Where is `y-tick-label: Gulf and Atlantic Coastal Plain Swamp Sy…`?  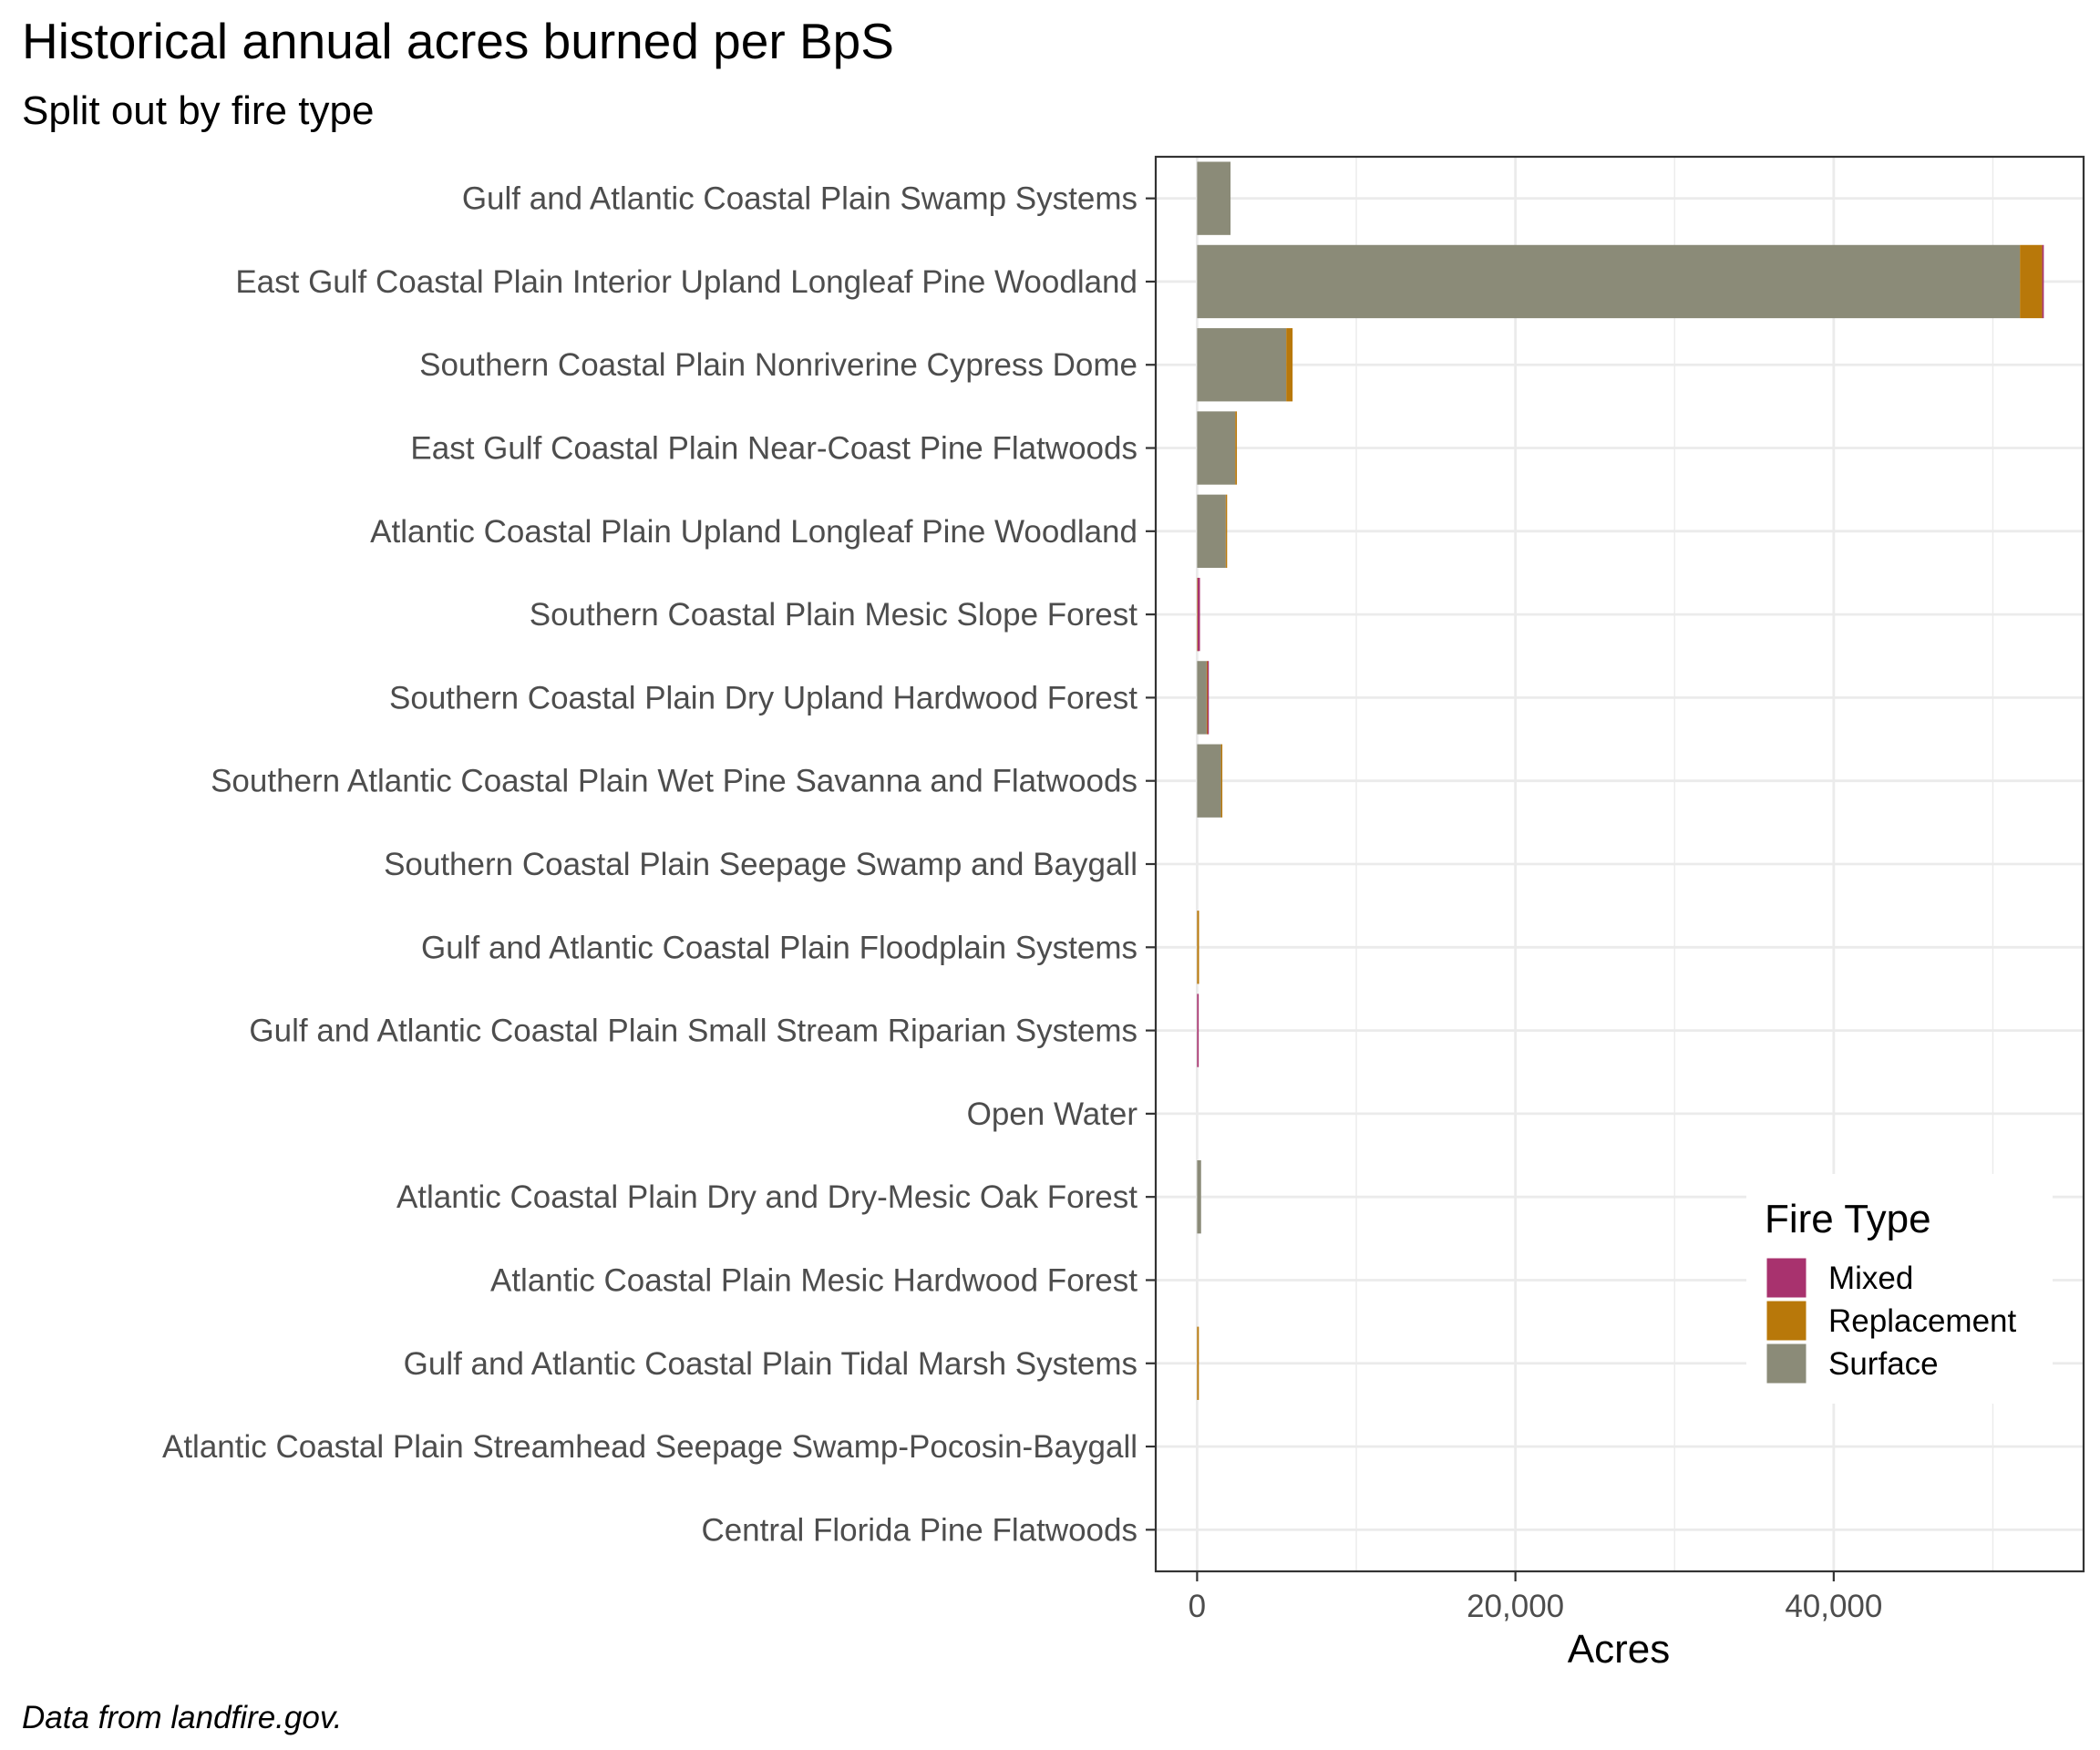 y-tick-label: Gulf and Atlantic Coastal Plain Swamp Sy… is located at coordinates (800, 199).